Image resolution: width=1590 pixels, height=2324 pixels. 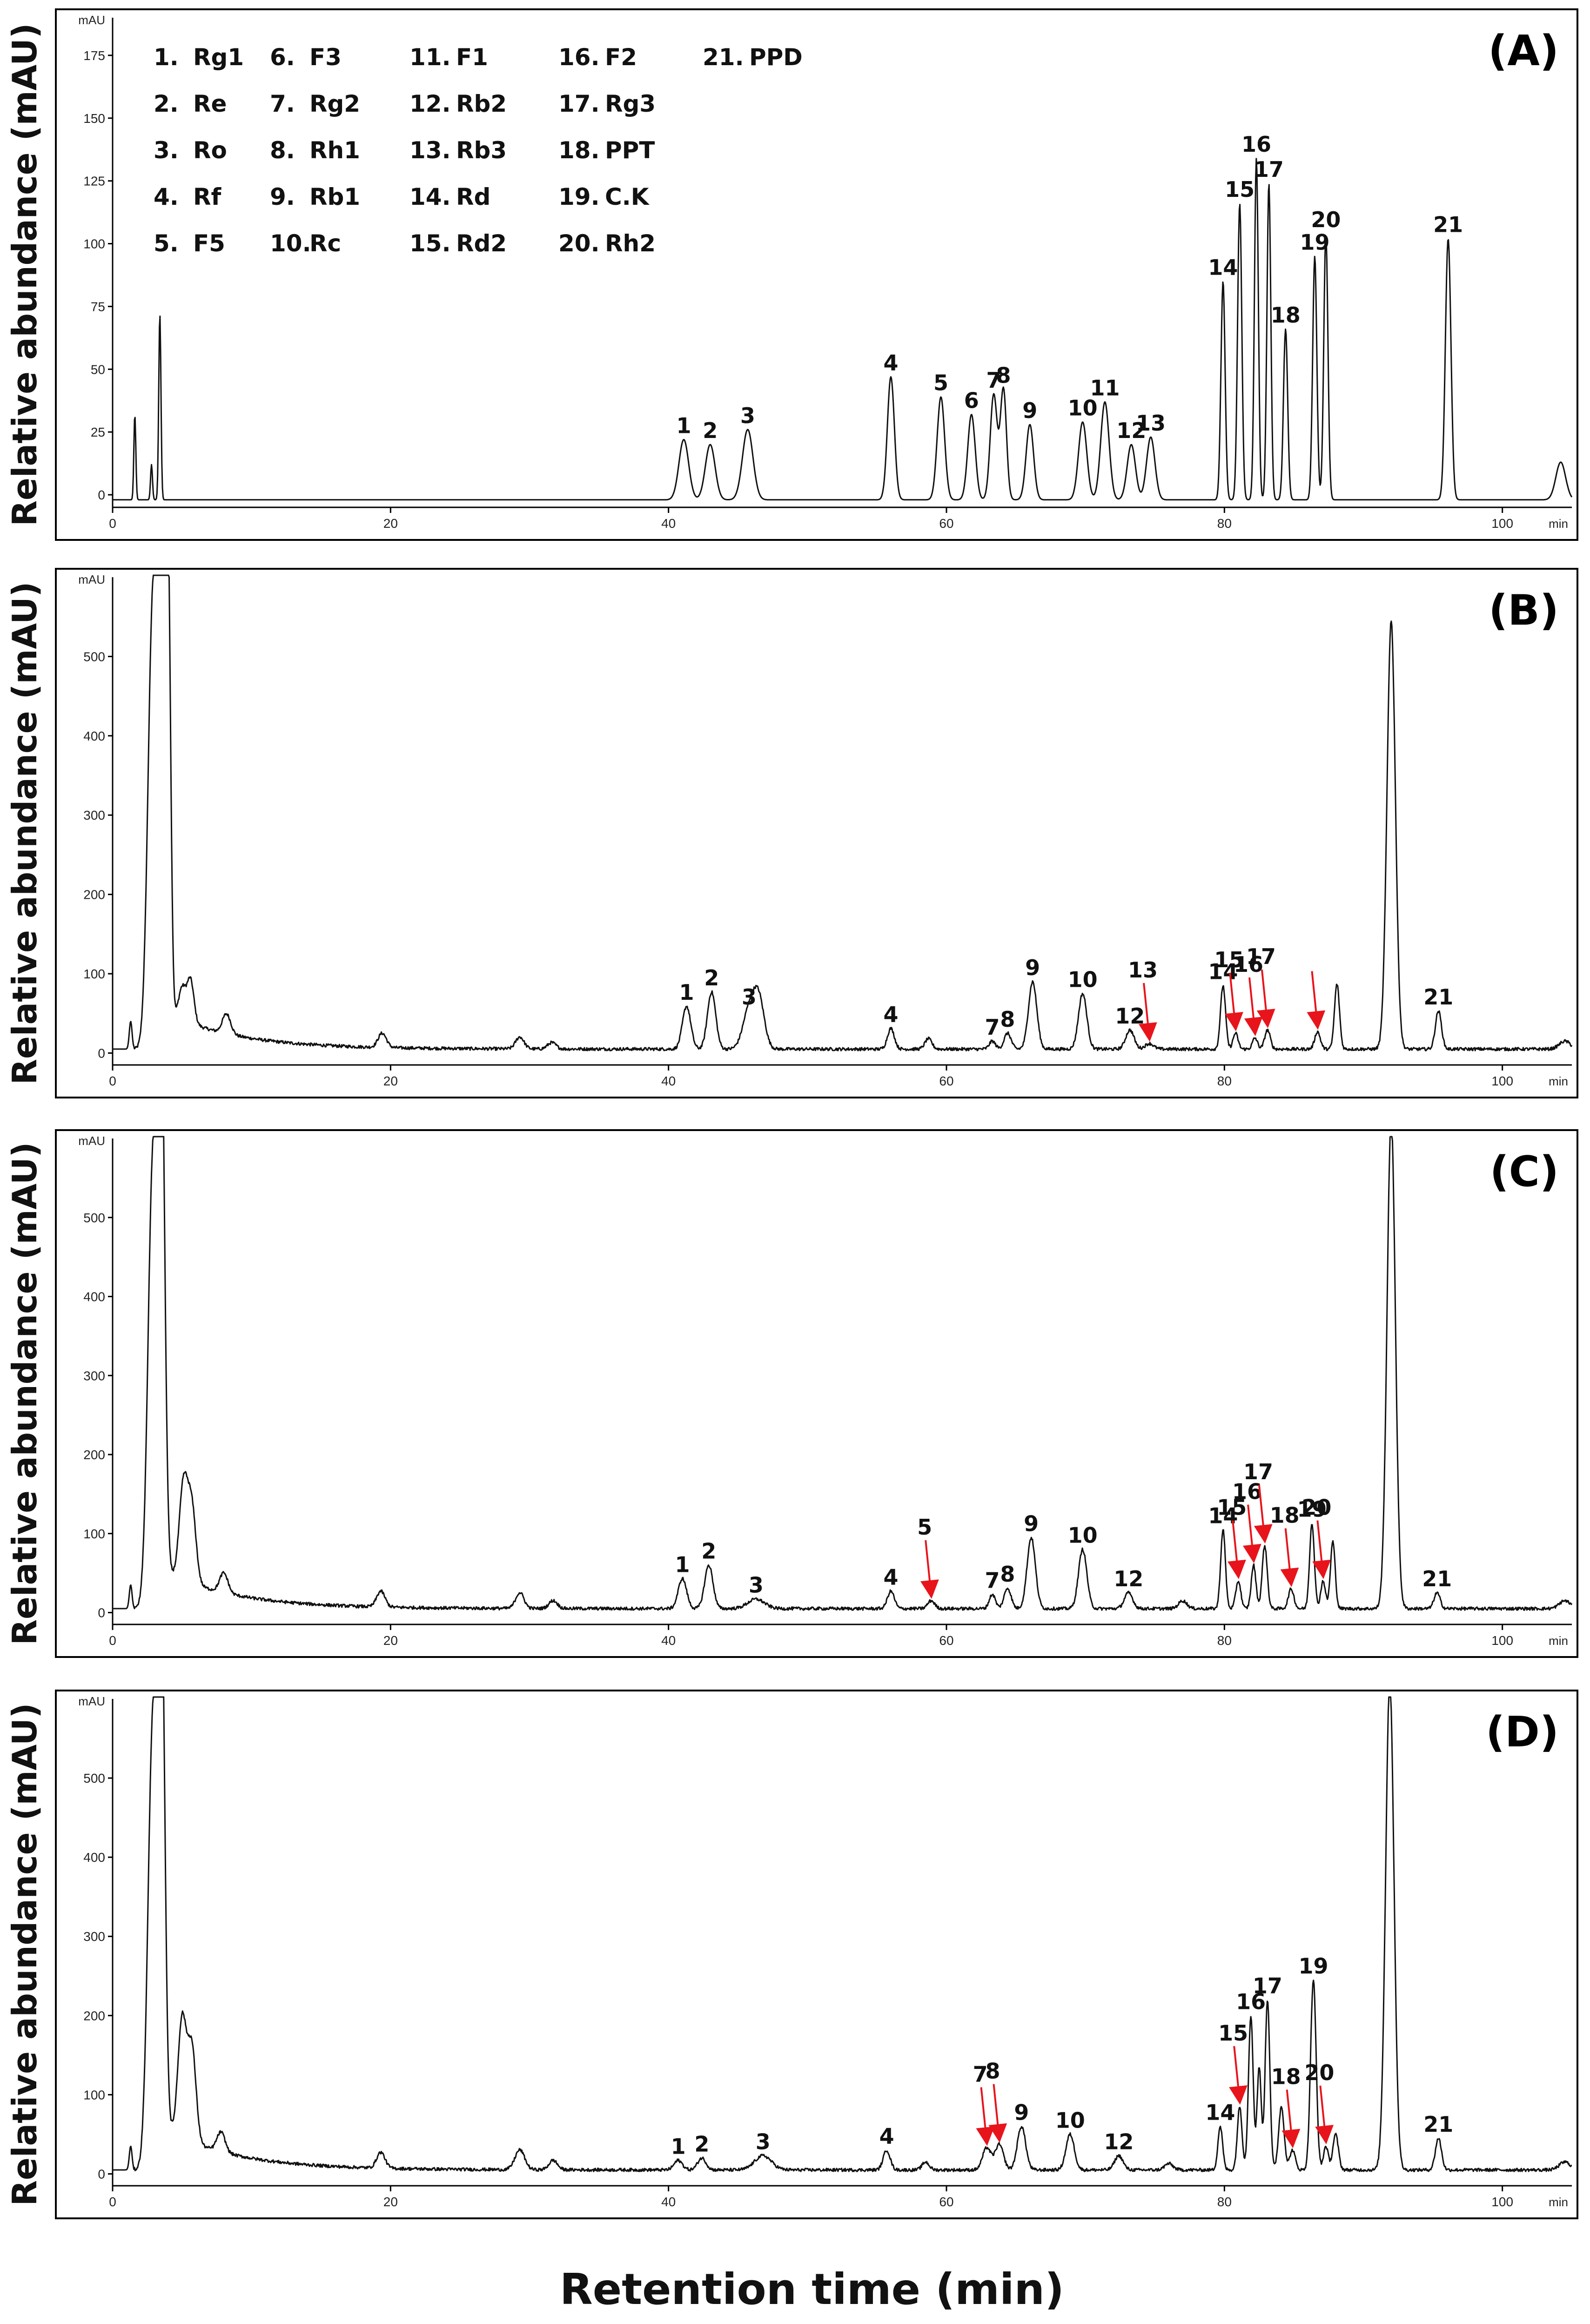 What do you see at coordinates (891, 1577) in the screenshot?
I see `peak-label: 4` at bounding box center [891, 1577].